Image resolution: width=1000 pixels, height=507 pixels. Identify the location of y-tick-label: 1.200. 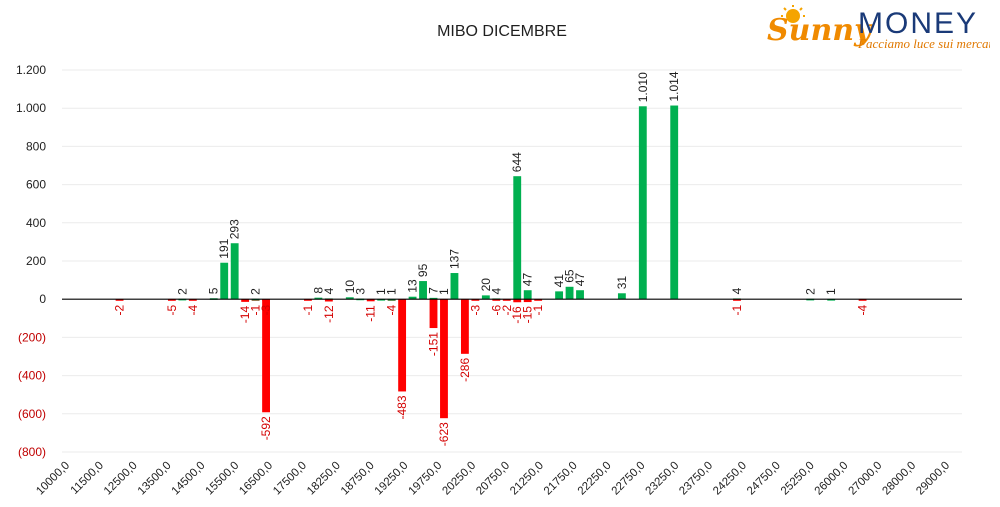
(31, 70).